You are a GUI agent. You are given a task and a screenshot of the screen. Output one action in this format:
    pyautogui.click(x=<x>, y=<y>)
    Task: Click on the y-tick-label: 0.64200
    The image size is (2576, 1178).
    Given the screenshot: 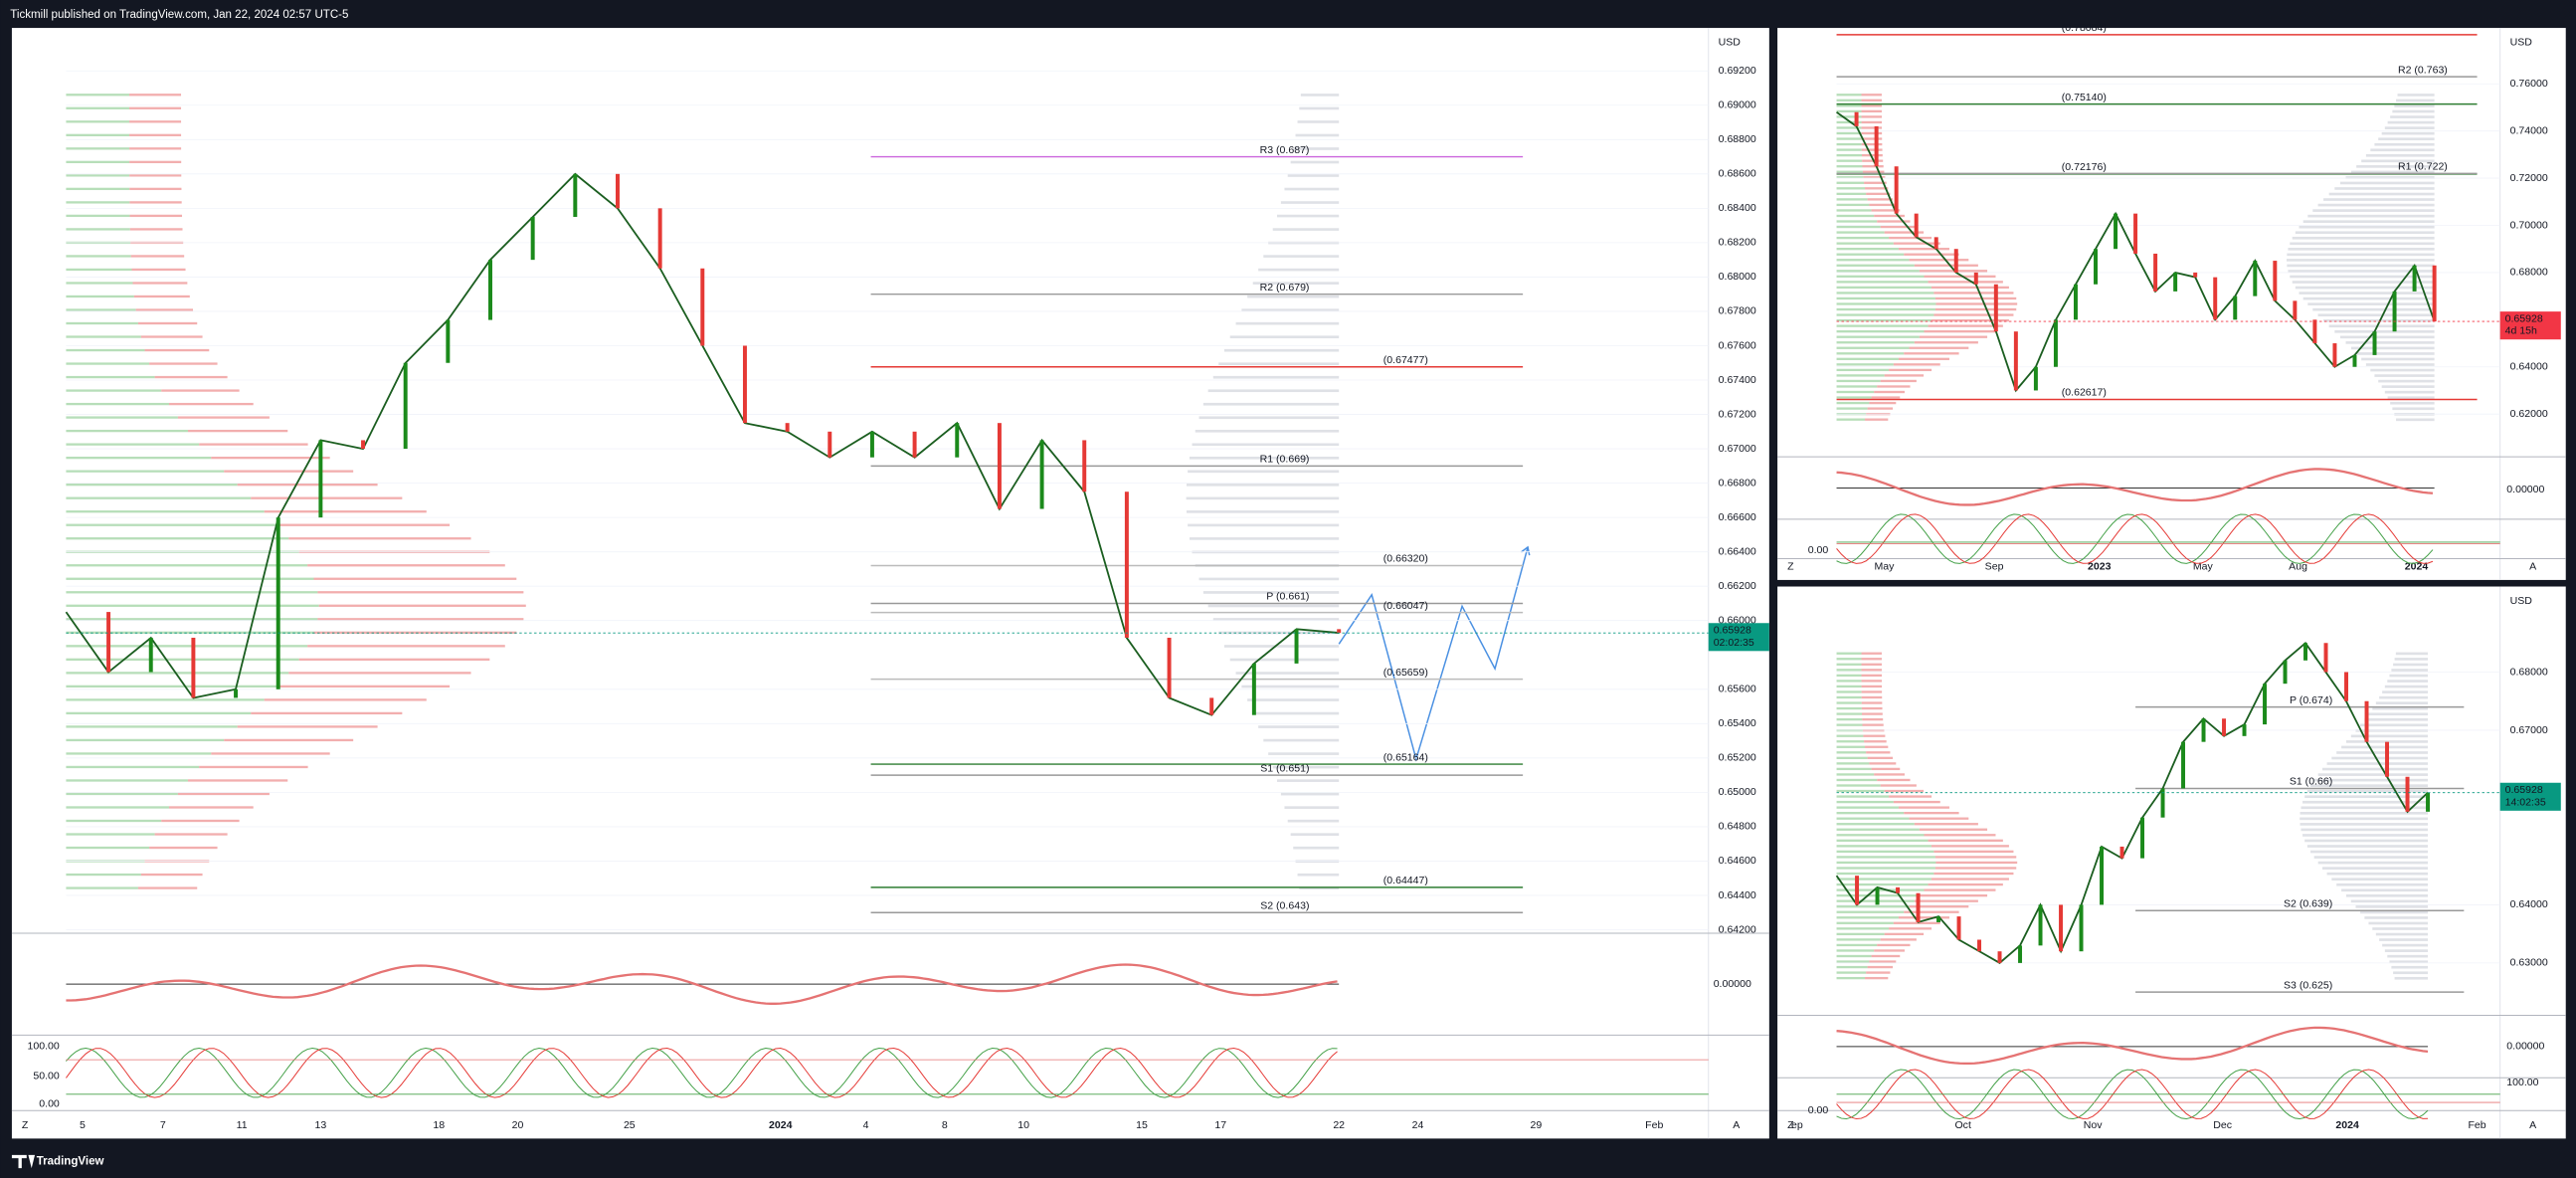 What is the action you would take?
    pyautogui.click(x=1737, y=929)
    